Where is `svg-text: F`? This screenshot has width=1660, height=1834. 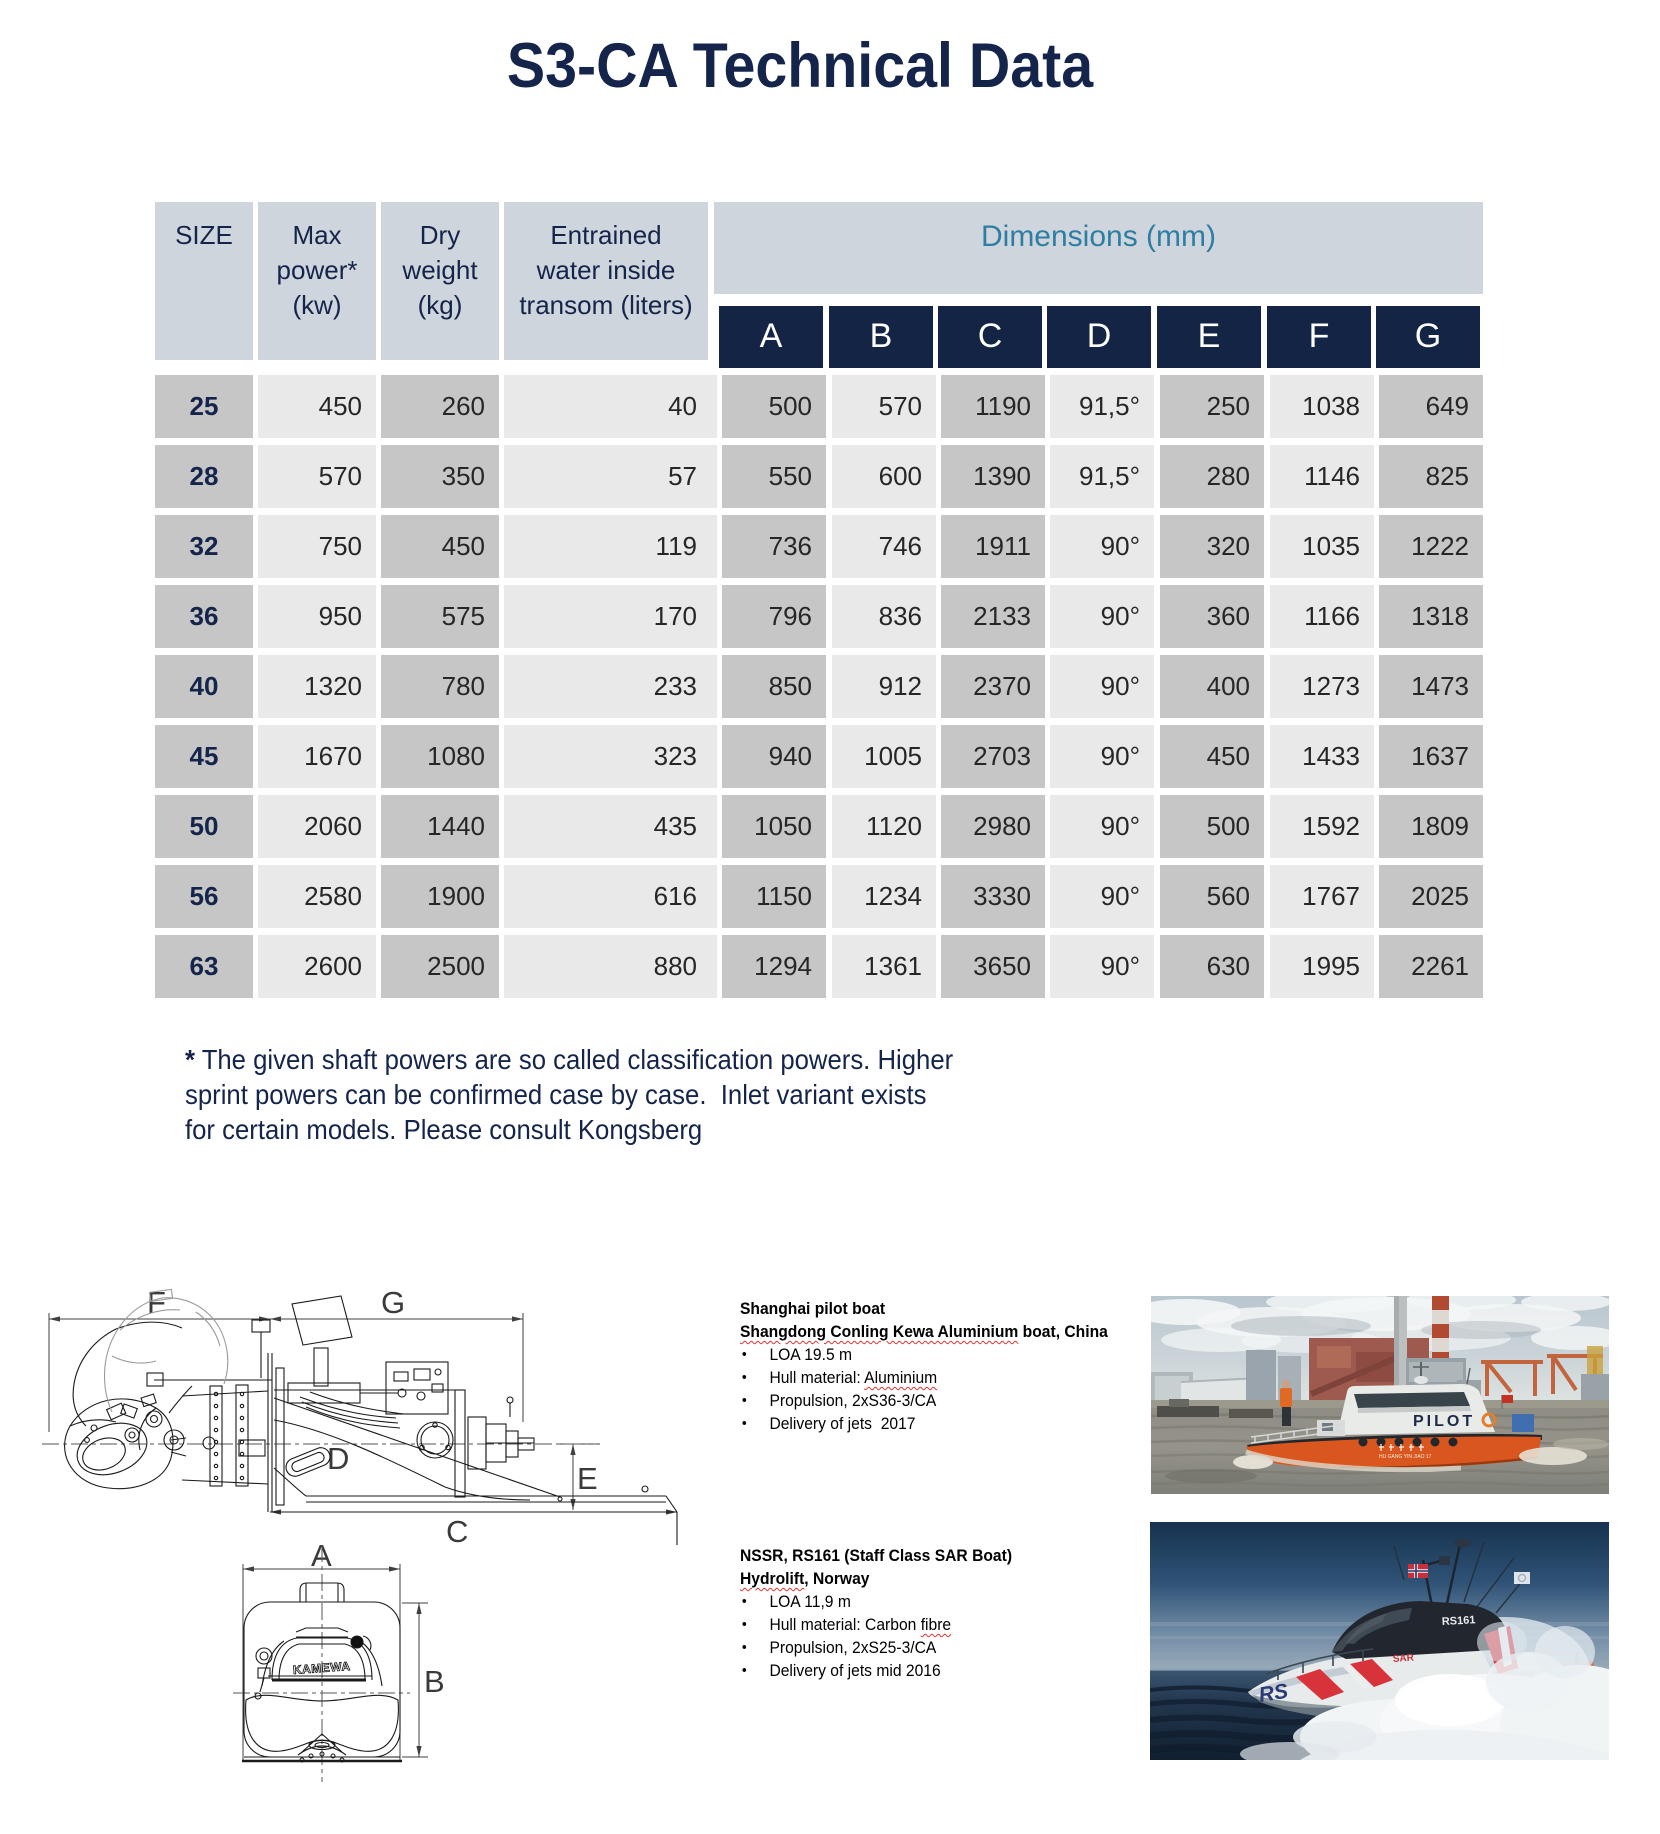
svg-text: F is located at coordinates (156, 1302).